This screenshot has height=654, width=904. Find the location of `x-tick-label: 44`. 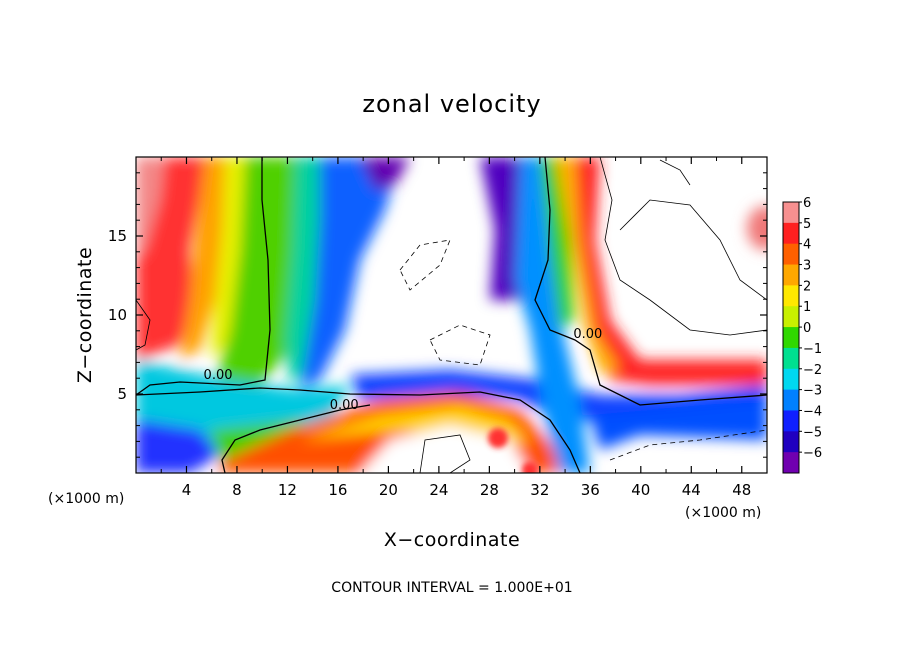

x-tick-label: 44 is located at coordinates (691, 490).